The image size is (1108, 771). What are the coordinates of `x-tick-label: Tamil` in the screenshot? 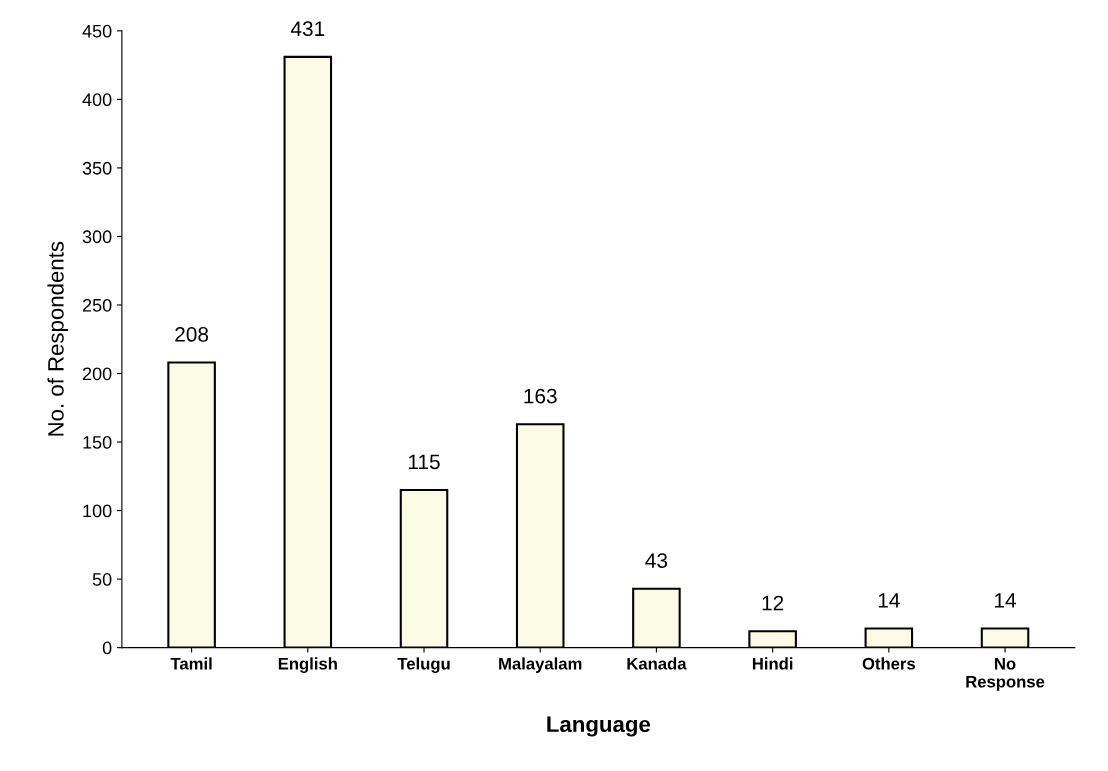 It's located at (191, 663).